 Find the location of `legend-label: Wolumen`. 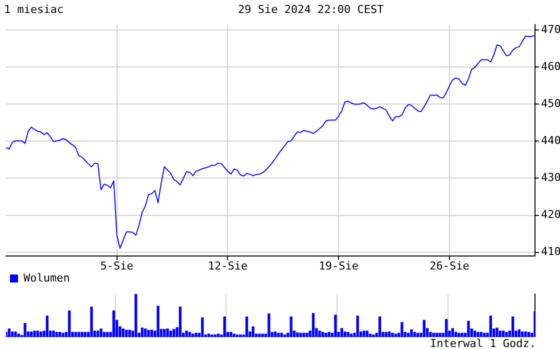

legend-label: Wolumen is located at coordinates (47, 277).